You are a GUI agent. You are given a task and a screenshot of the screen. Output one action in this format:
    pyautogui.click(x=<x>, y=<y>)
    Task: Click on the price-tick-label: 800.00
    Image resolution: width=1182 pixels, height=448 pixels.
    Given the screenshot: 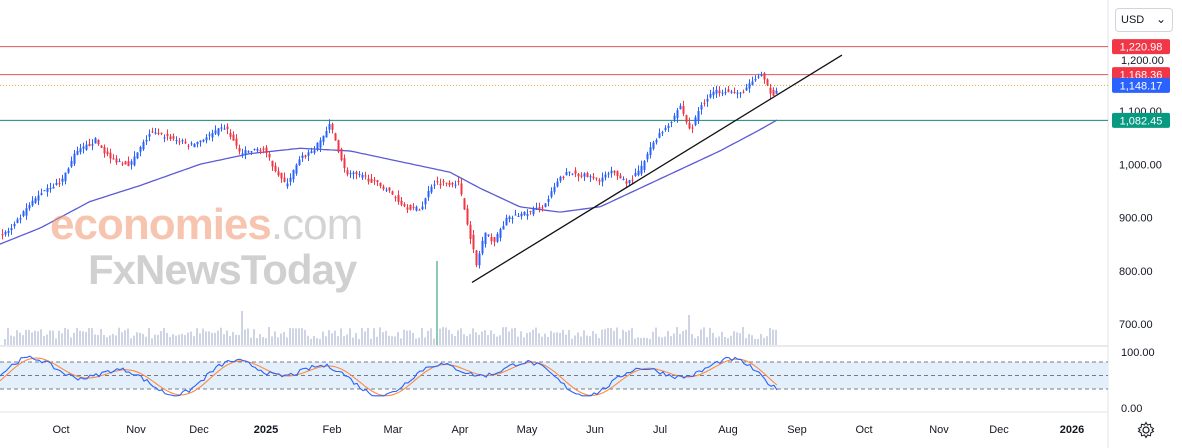 What is the action you would take?
    pyautogui.click(x=1136, y=272)
    